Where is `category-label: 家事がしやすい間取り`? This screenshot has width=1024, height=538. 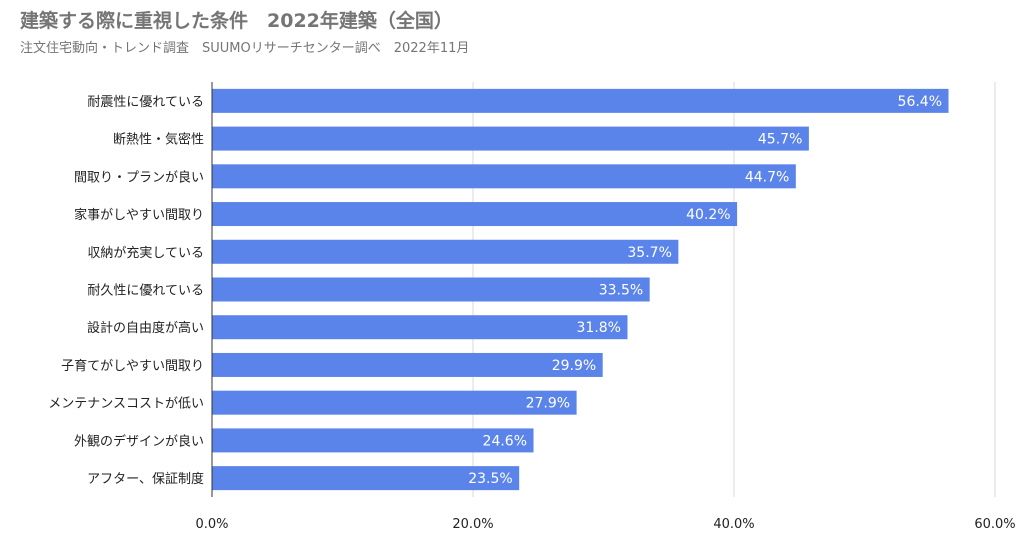 category-label: 家事がしやすい間取り is located at coordinates (139, 215).